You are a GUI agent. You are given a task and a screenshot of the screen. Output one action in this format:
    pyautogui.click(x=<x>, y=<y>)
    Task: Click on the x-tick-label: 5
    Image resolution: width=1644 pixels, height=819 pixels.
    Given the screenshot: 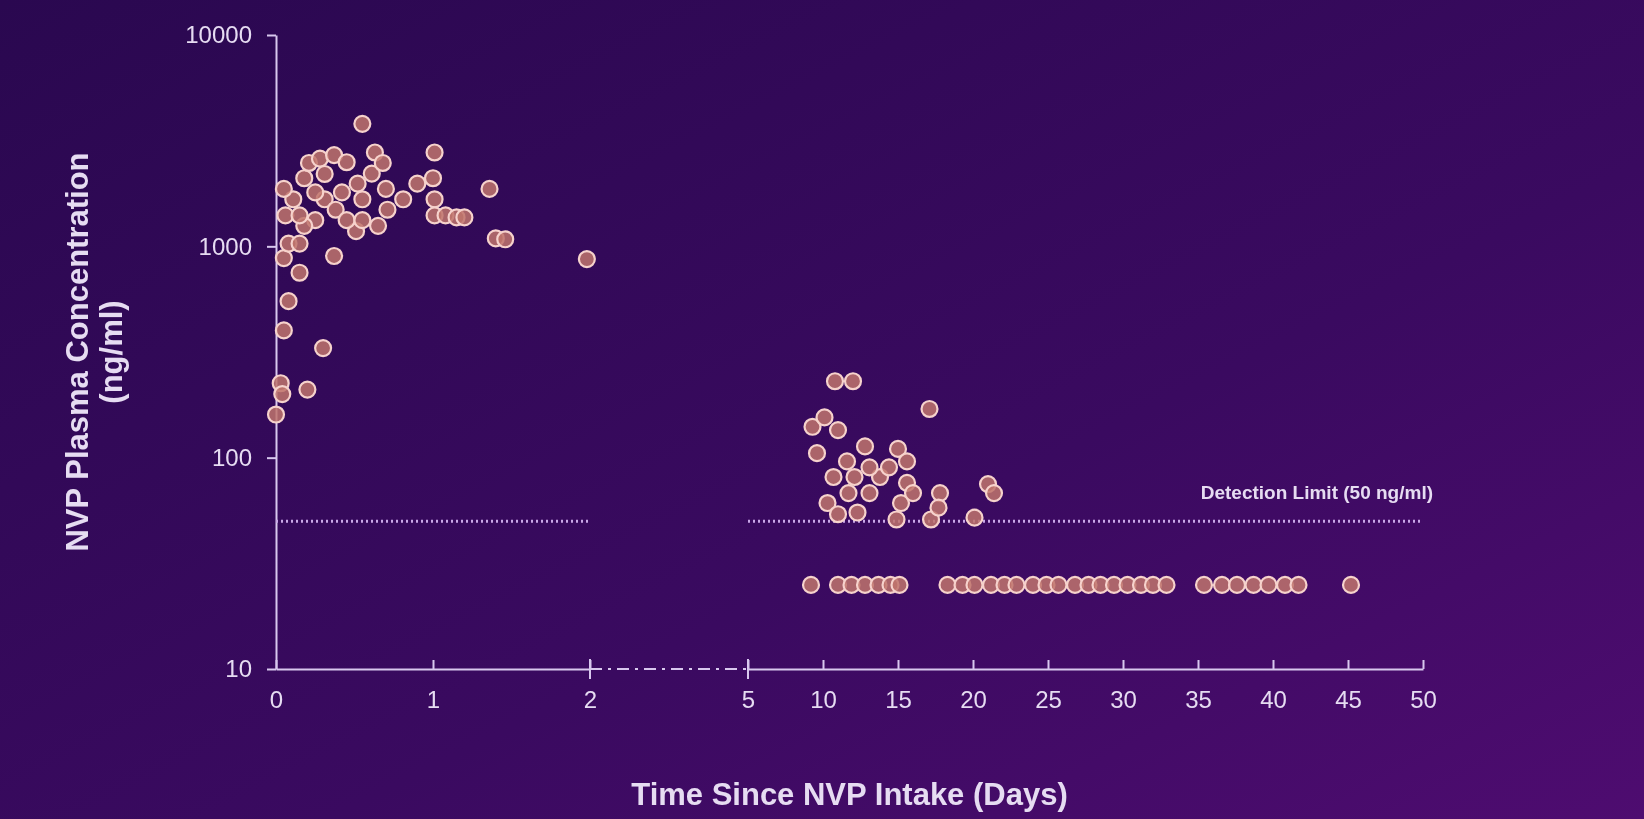 What is the action you would take?
    pyautogui.click(x=748, y=699)
    